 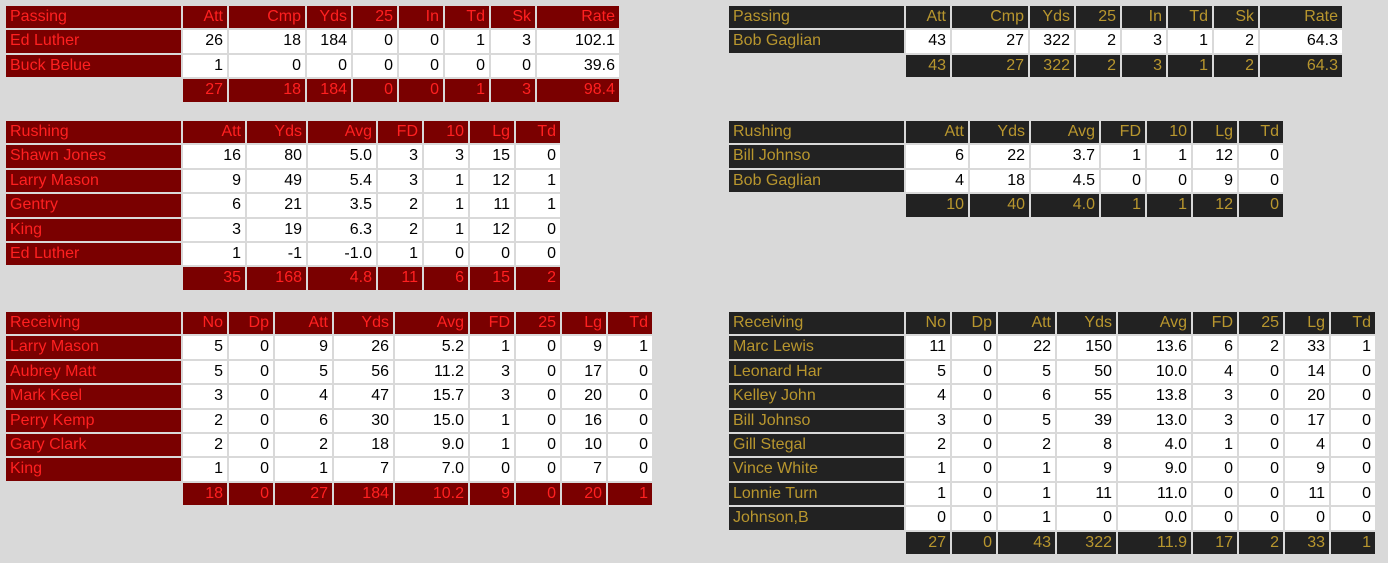 I want to click on stat-cell: 14, so click(x=1307, y=372).